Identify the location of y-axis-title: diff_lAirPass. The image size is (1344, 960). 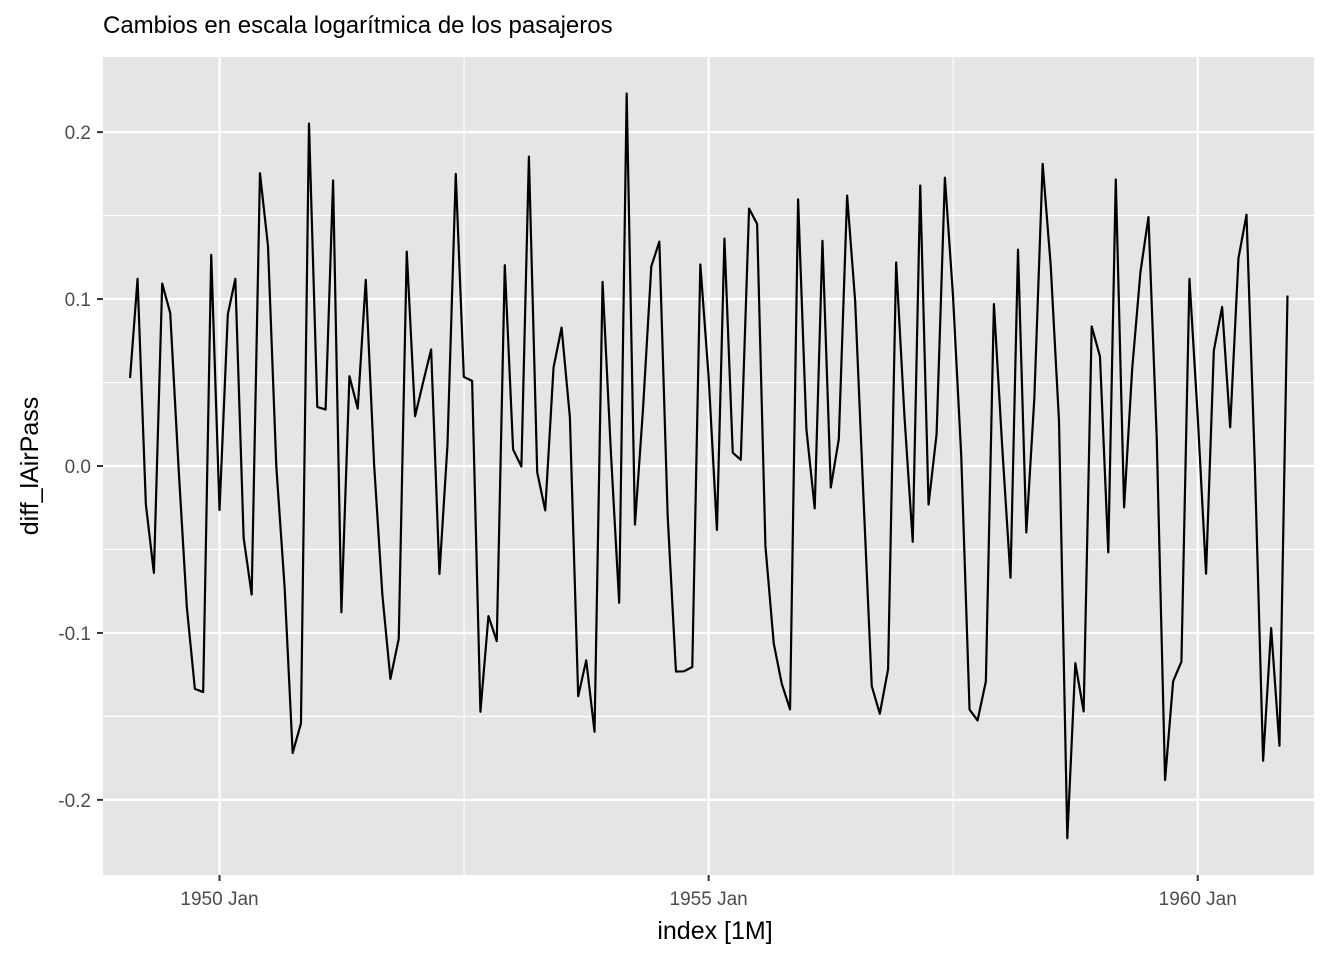
(30, 466).